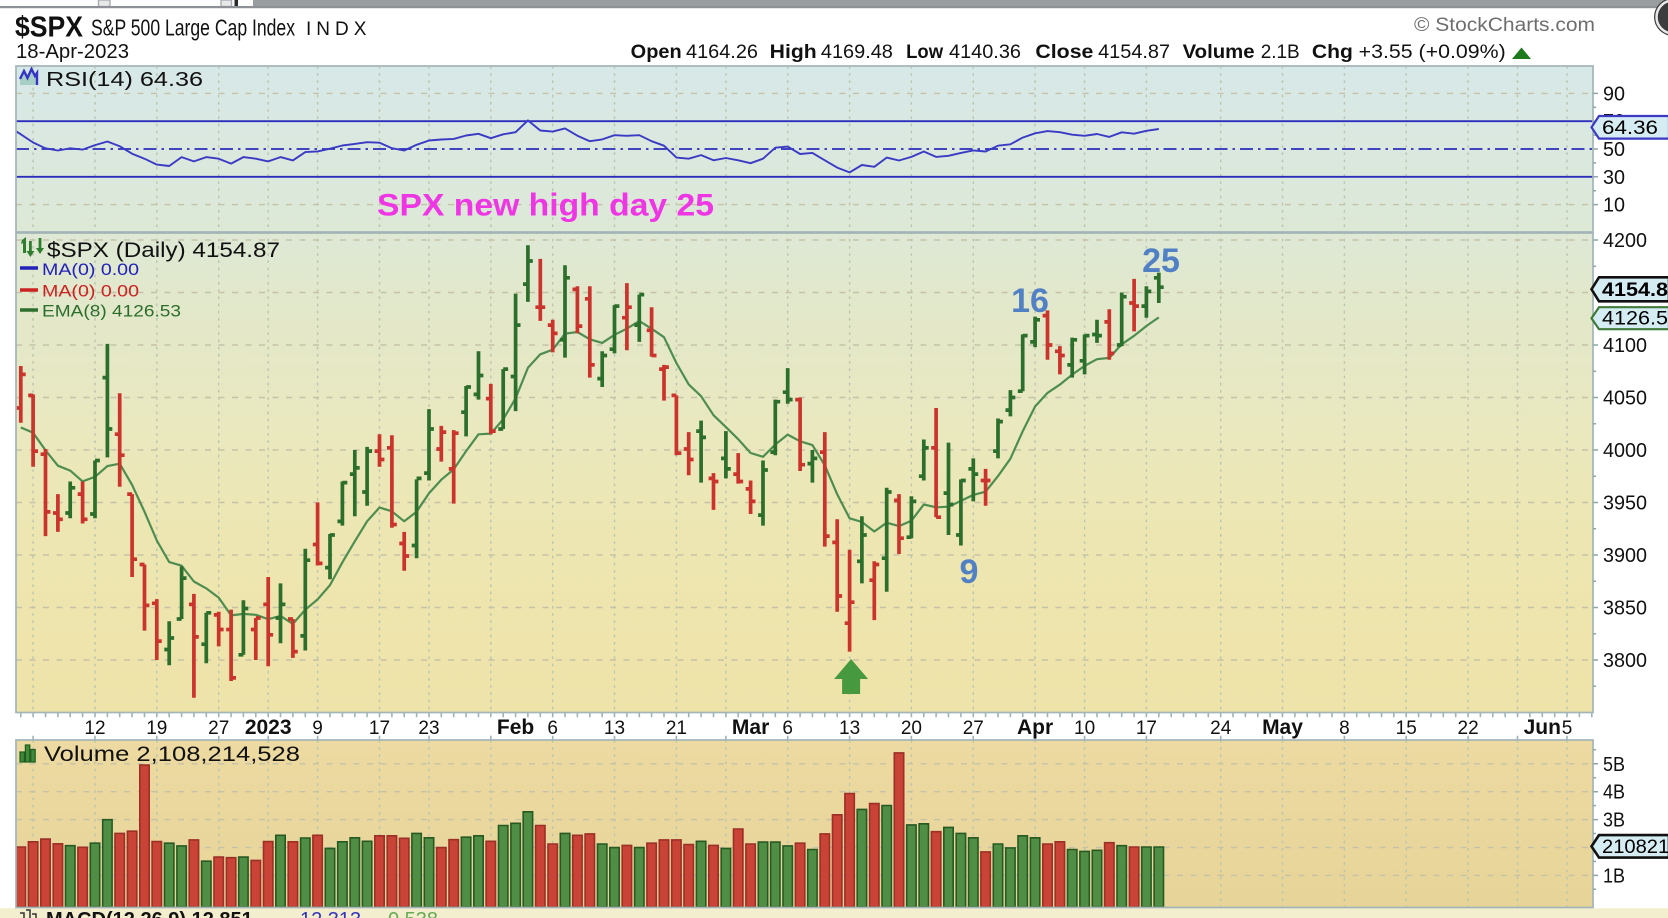  What do you see at coordinates (268, 727) in the screenshot?
I see `svg-text: 2023` at bounding box center [268, 727].